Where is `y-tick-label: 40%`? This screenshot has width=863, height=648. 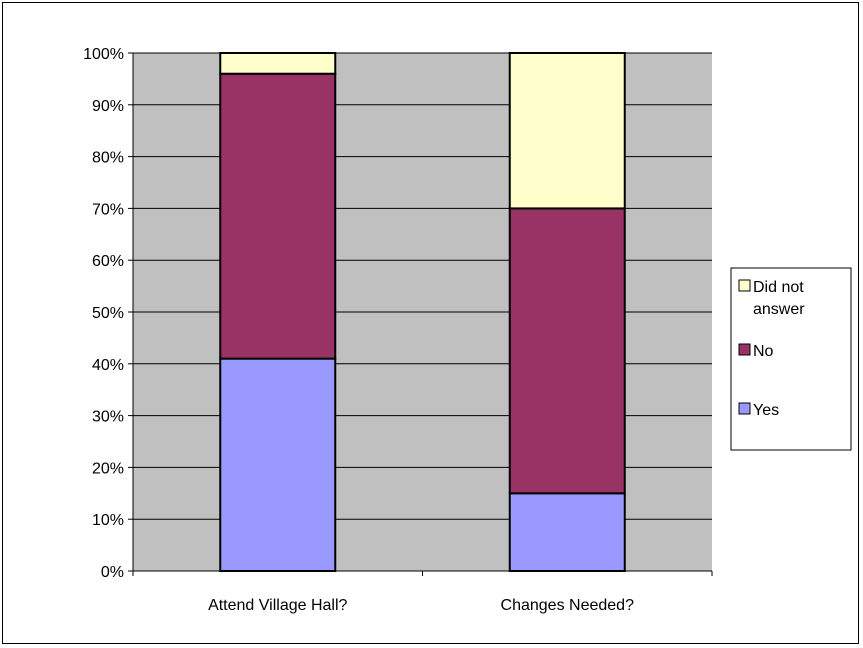 y-tick-label: 40% is located at coordinates (108, 365).